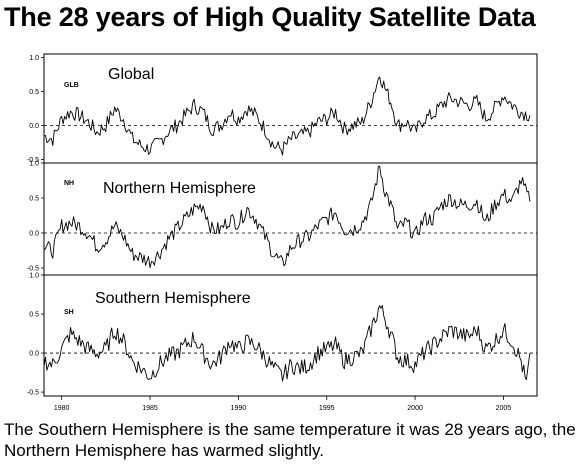 The height and width of the screenshot is (475, 583). Describe the element at coordinates (71, 85) in the screenshot. I see `panel-code-glb: GLB` at that location.